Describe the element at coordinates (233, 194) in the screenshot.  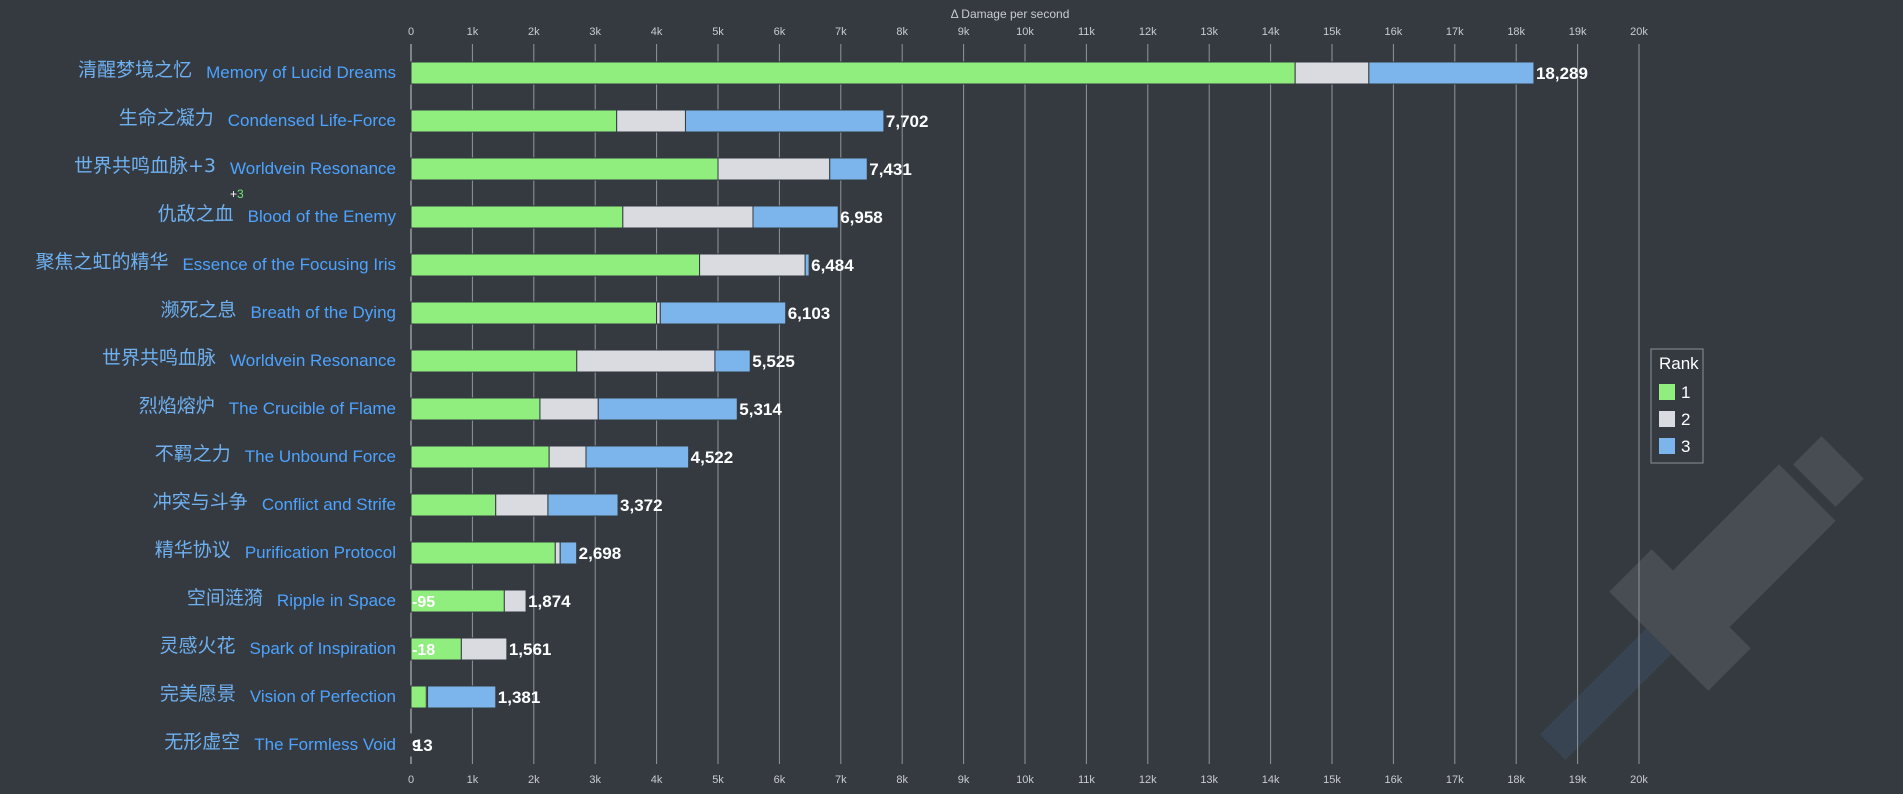
I see `rank-note-plus: +` at that location.